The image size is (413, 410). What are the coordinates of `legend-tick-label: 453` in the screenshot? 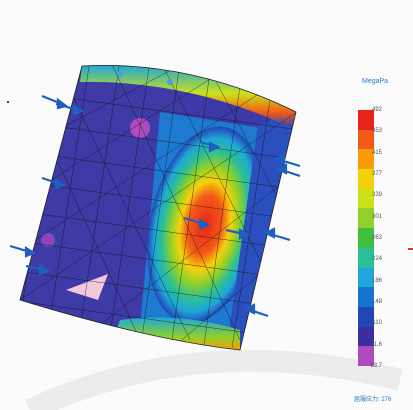 It's located at (376, 131).